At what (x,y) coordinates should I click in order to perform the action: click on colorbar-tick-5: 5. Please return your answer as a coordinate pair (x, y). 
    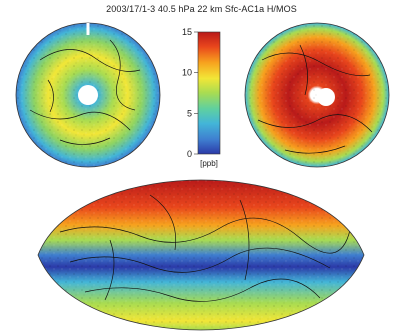
    Looking at the image, I should click on (189, 113).